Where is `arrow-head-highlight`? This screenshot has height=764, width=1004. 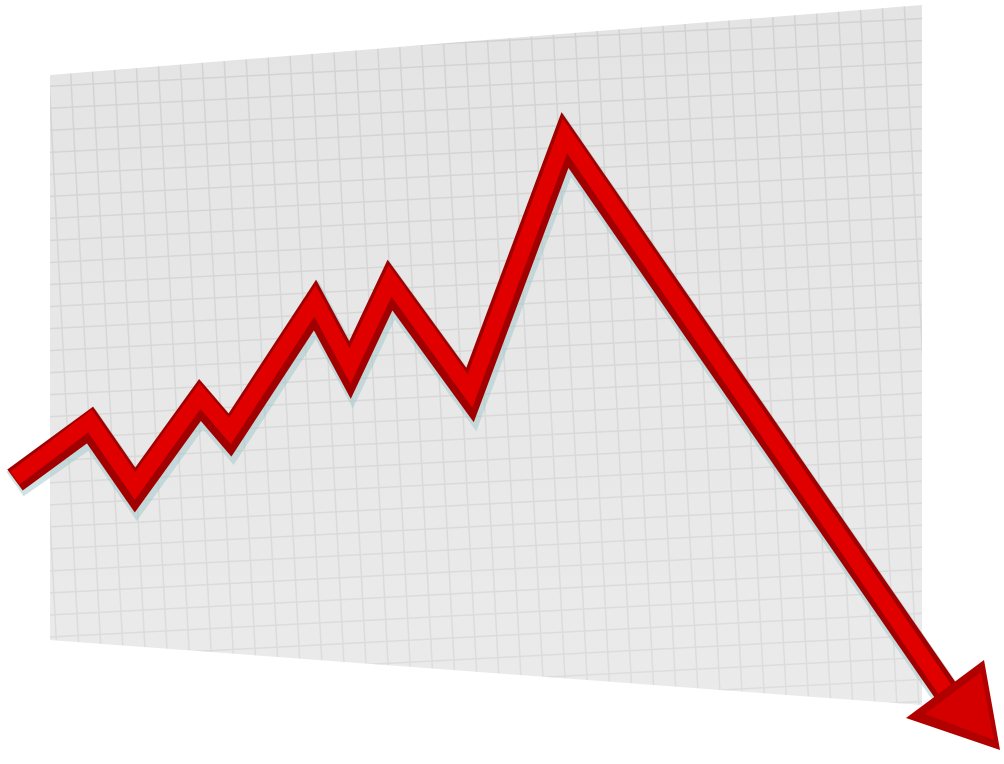 arrow-head-highlight is located at coordinates (959, 706).